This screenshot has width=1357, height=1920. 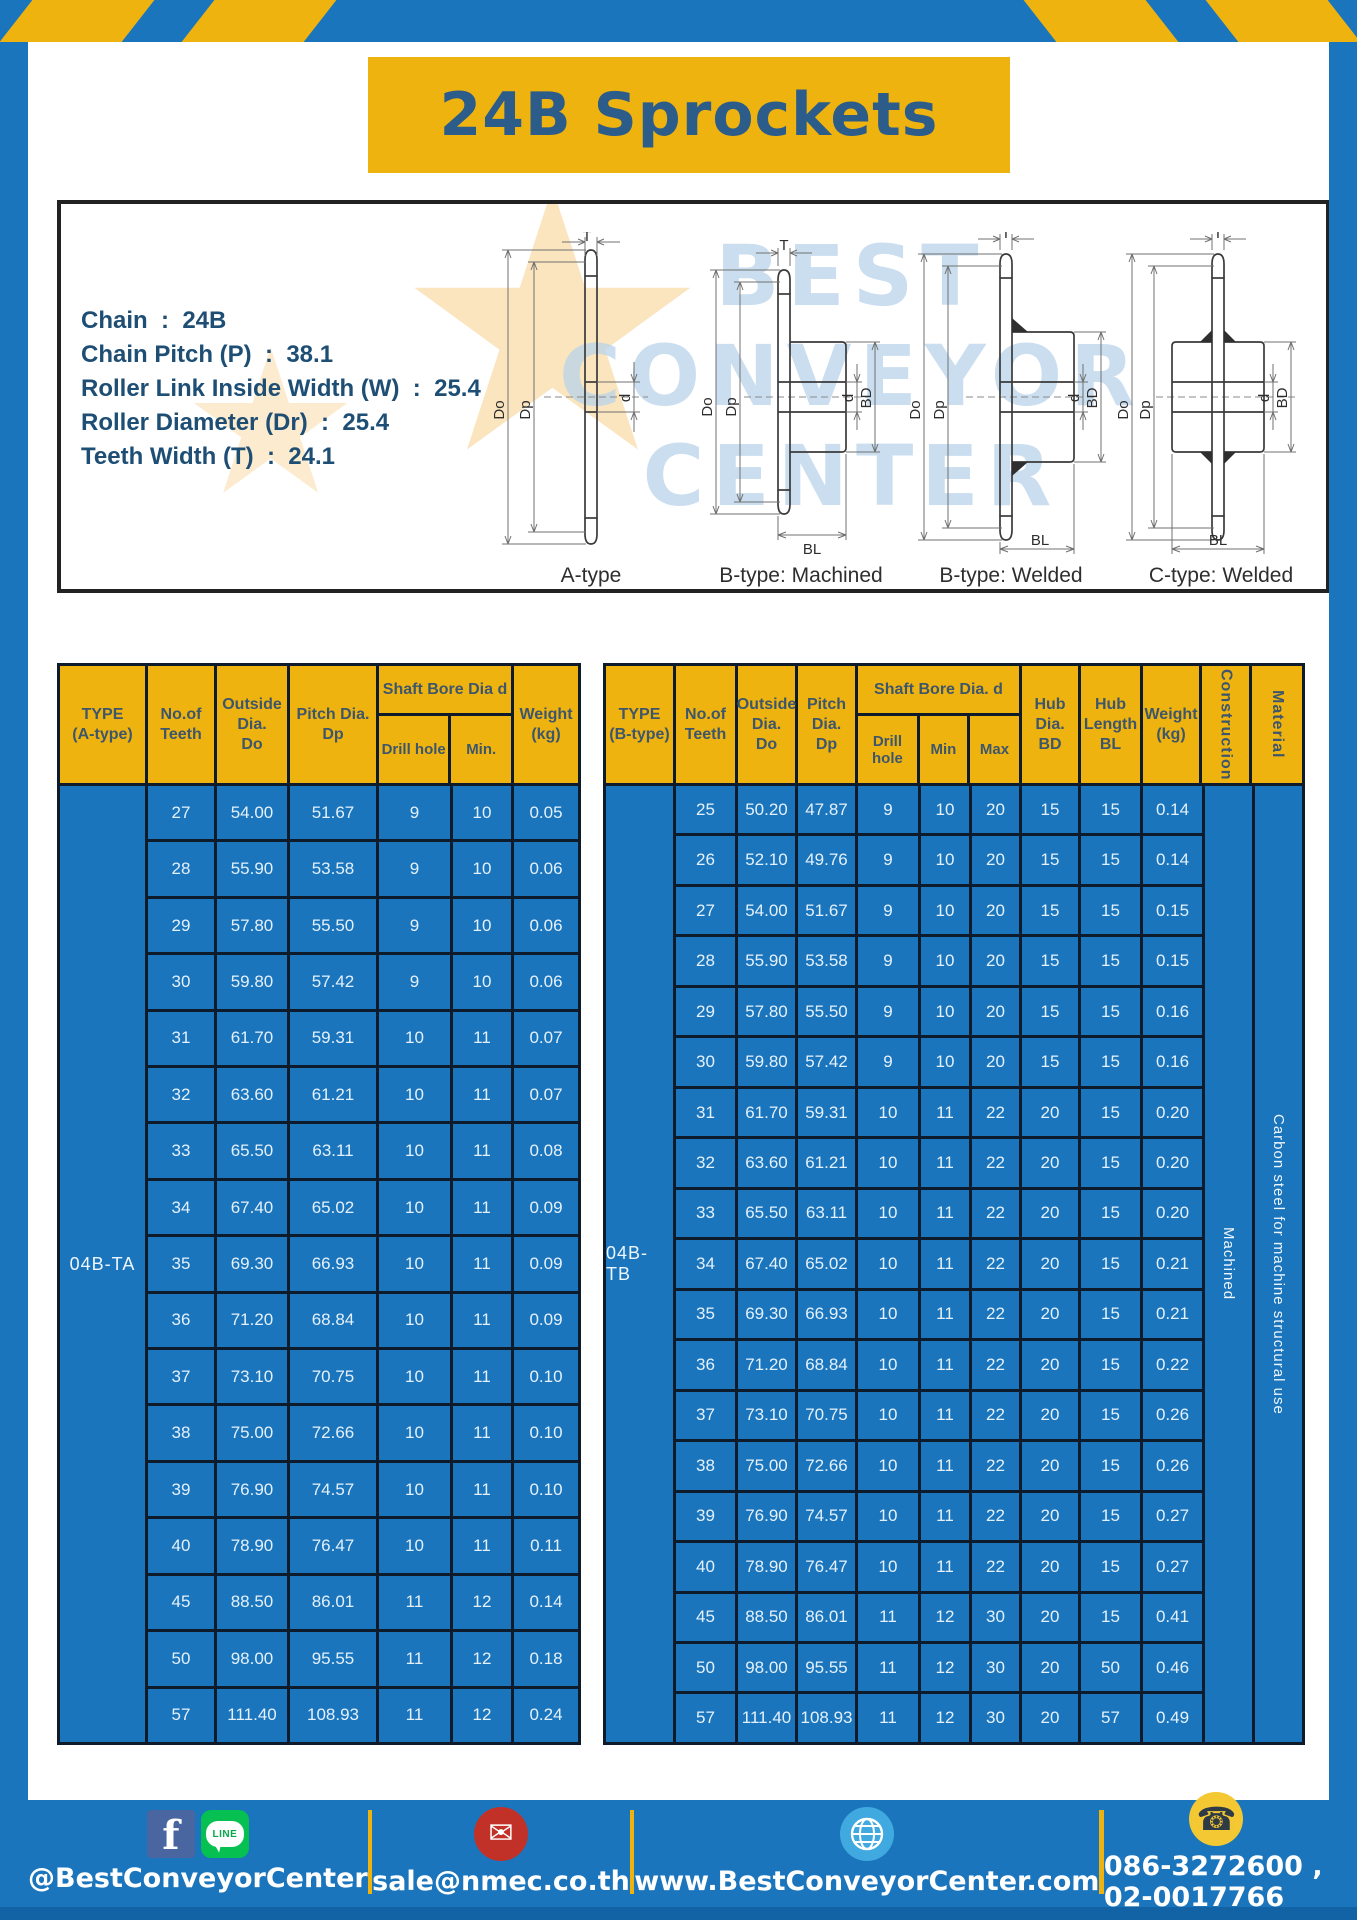 I want to click on table-cell: 67.40, so click(x=768, y=1264).